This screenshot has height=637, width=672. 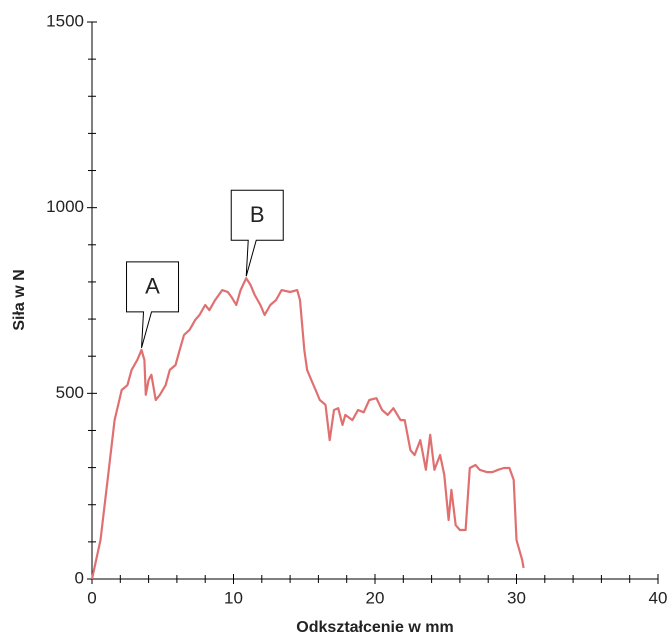 What do you see at coordinates (79, 577) in the screenshot?
I see `y-tick-label: 0` at bounding box center [79, 577].